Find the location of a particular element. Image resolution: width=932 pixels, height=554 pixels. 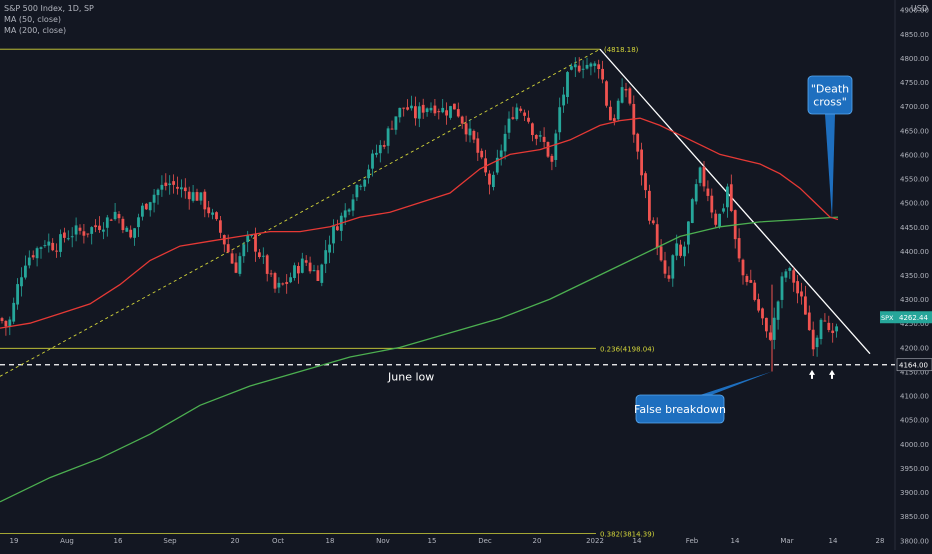

x-tick-label: Aug is located at coordinates (67, 541).